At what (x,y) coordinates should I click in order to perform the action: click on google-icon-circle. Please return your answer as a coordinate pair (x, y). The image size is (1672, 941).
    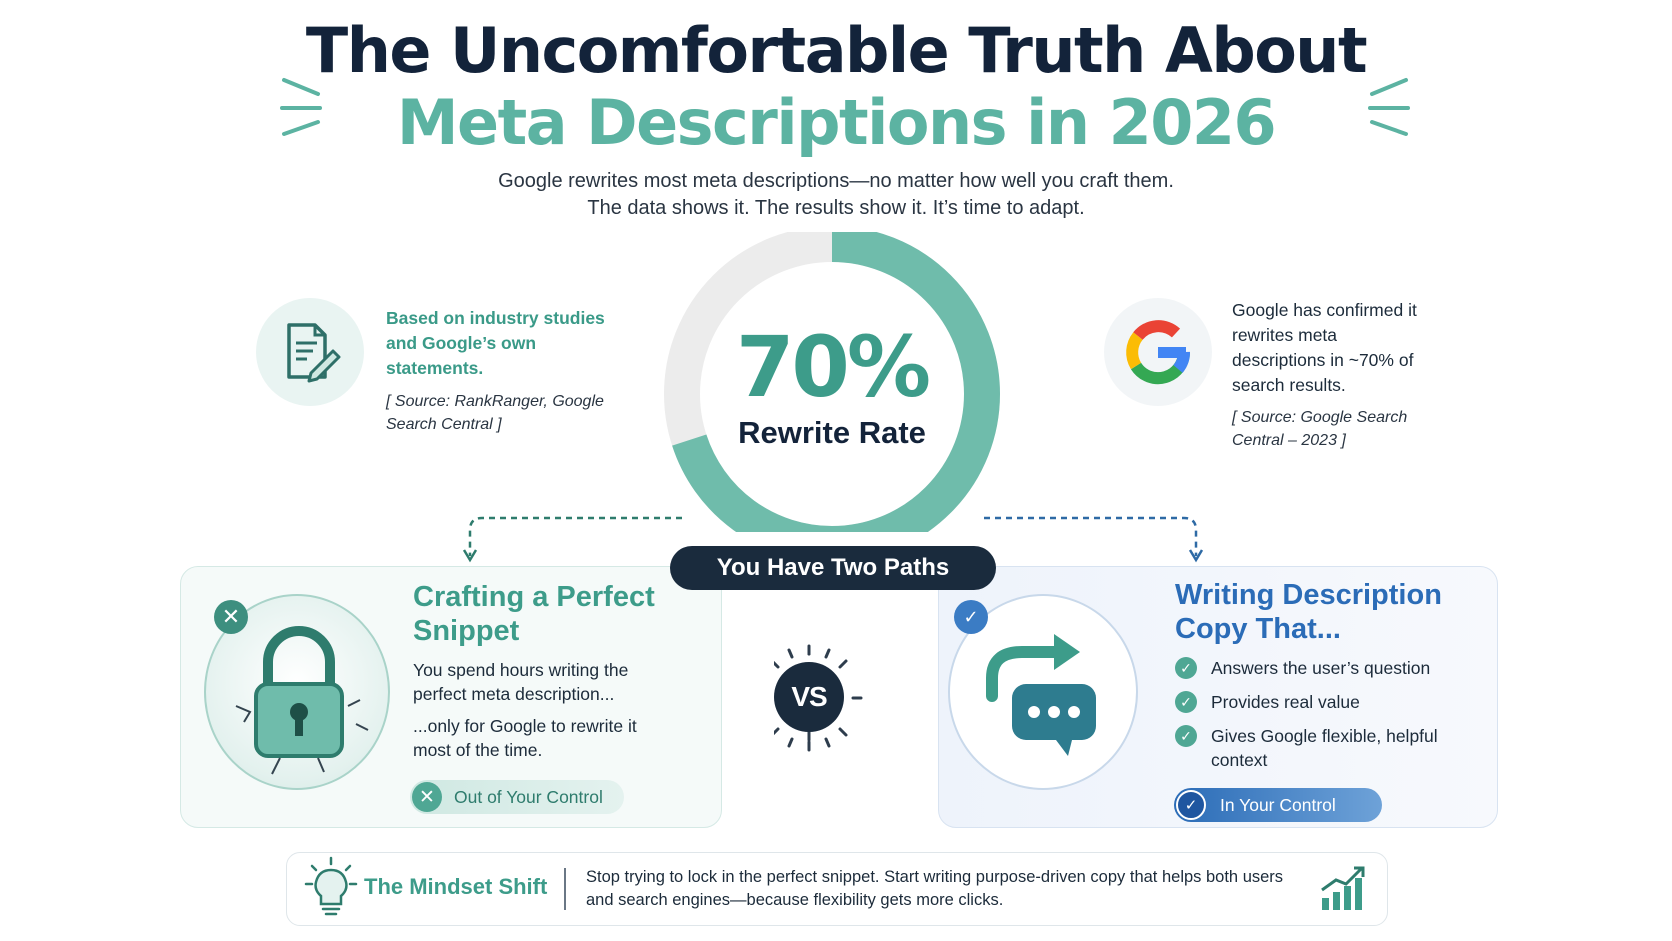
    Looking at the image, I should click on (1158, 352).